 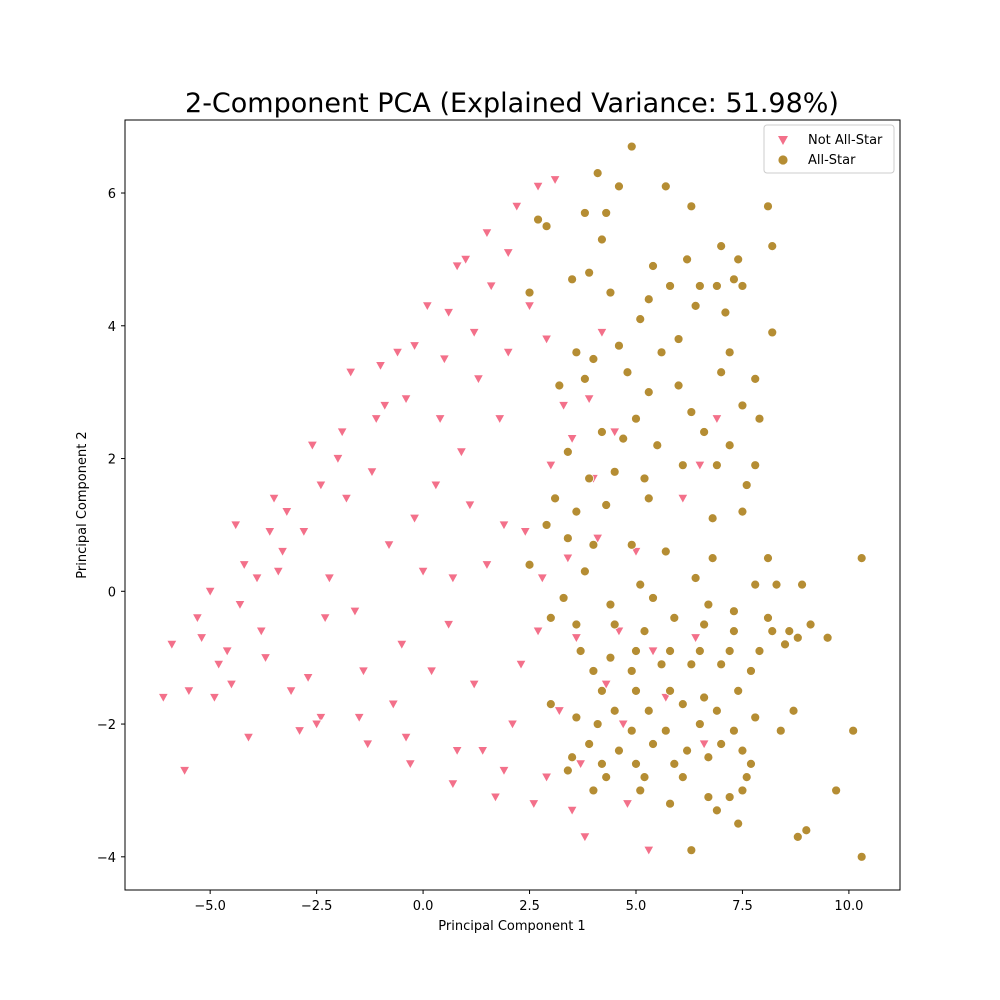 What do you see at coordinates (529, 906) in the screenshot?
I see `x-tick-label: 2.5` at bounding box center [529, 906].